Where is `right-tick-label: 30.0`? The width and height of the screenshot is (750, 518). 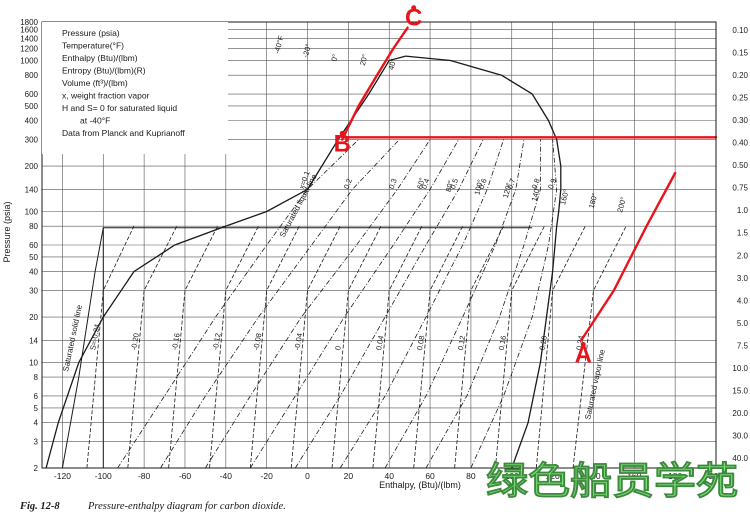
right-tick-label: 30.0 is located at coordinates (740, 435).